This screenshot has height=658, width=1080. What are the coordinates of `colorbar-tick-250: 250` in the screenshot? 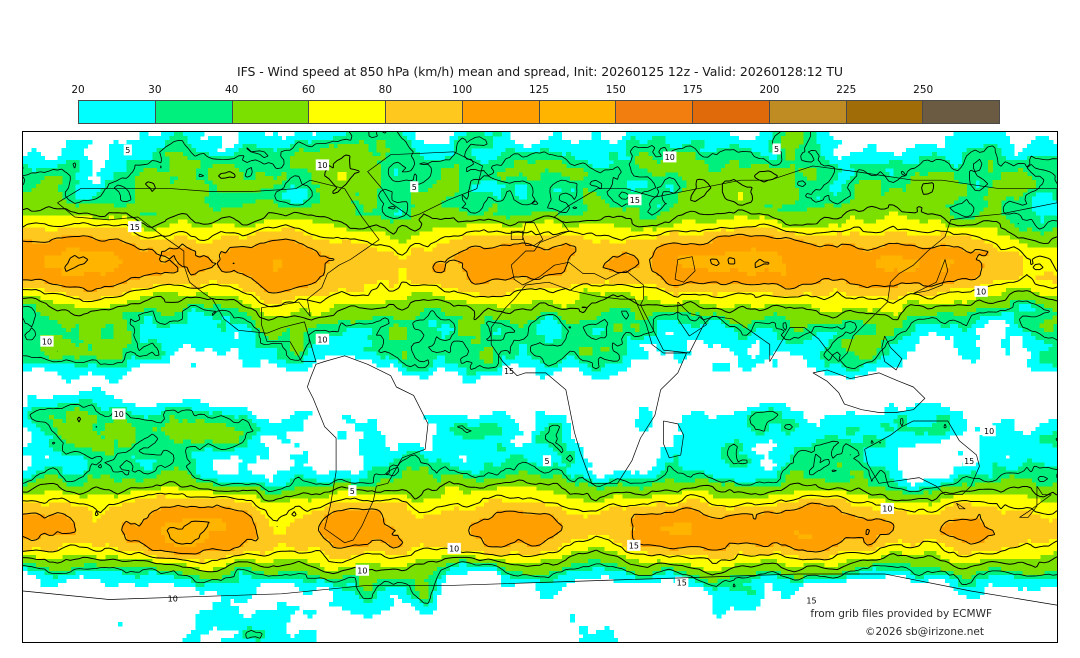 It's located at (923, 90).